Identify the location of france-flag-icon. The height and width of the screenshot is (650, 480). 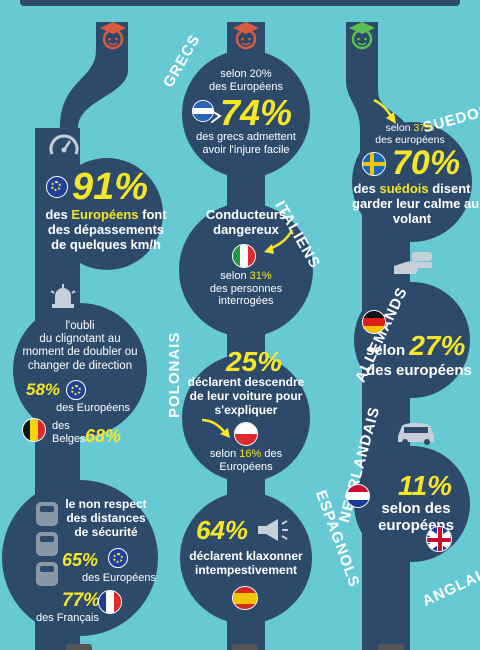
(110, 602).